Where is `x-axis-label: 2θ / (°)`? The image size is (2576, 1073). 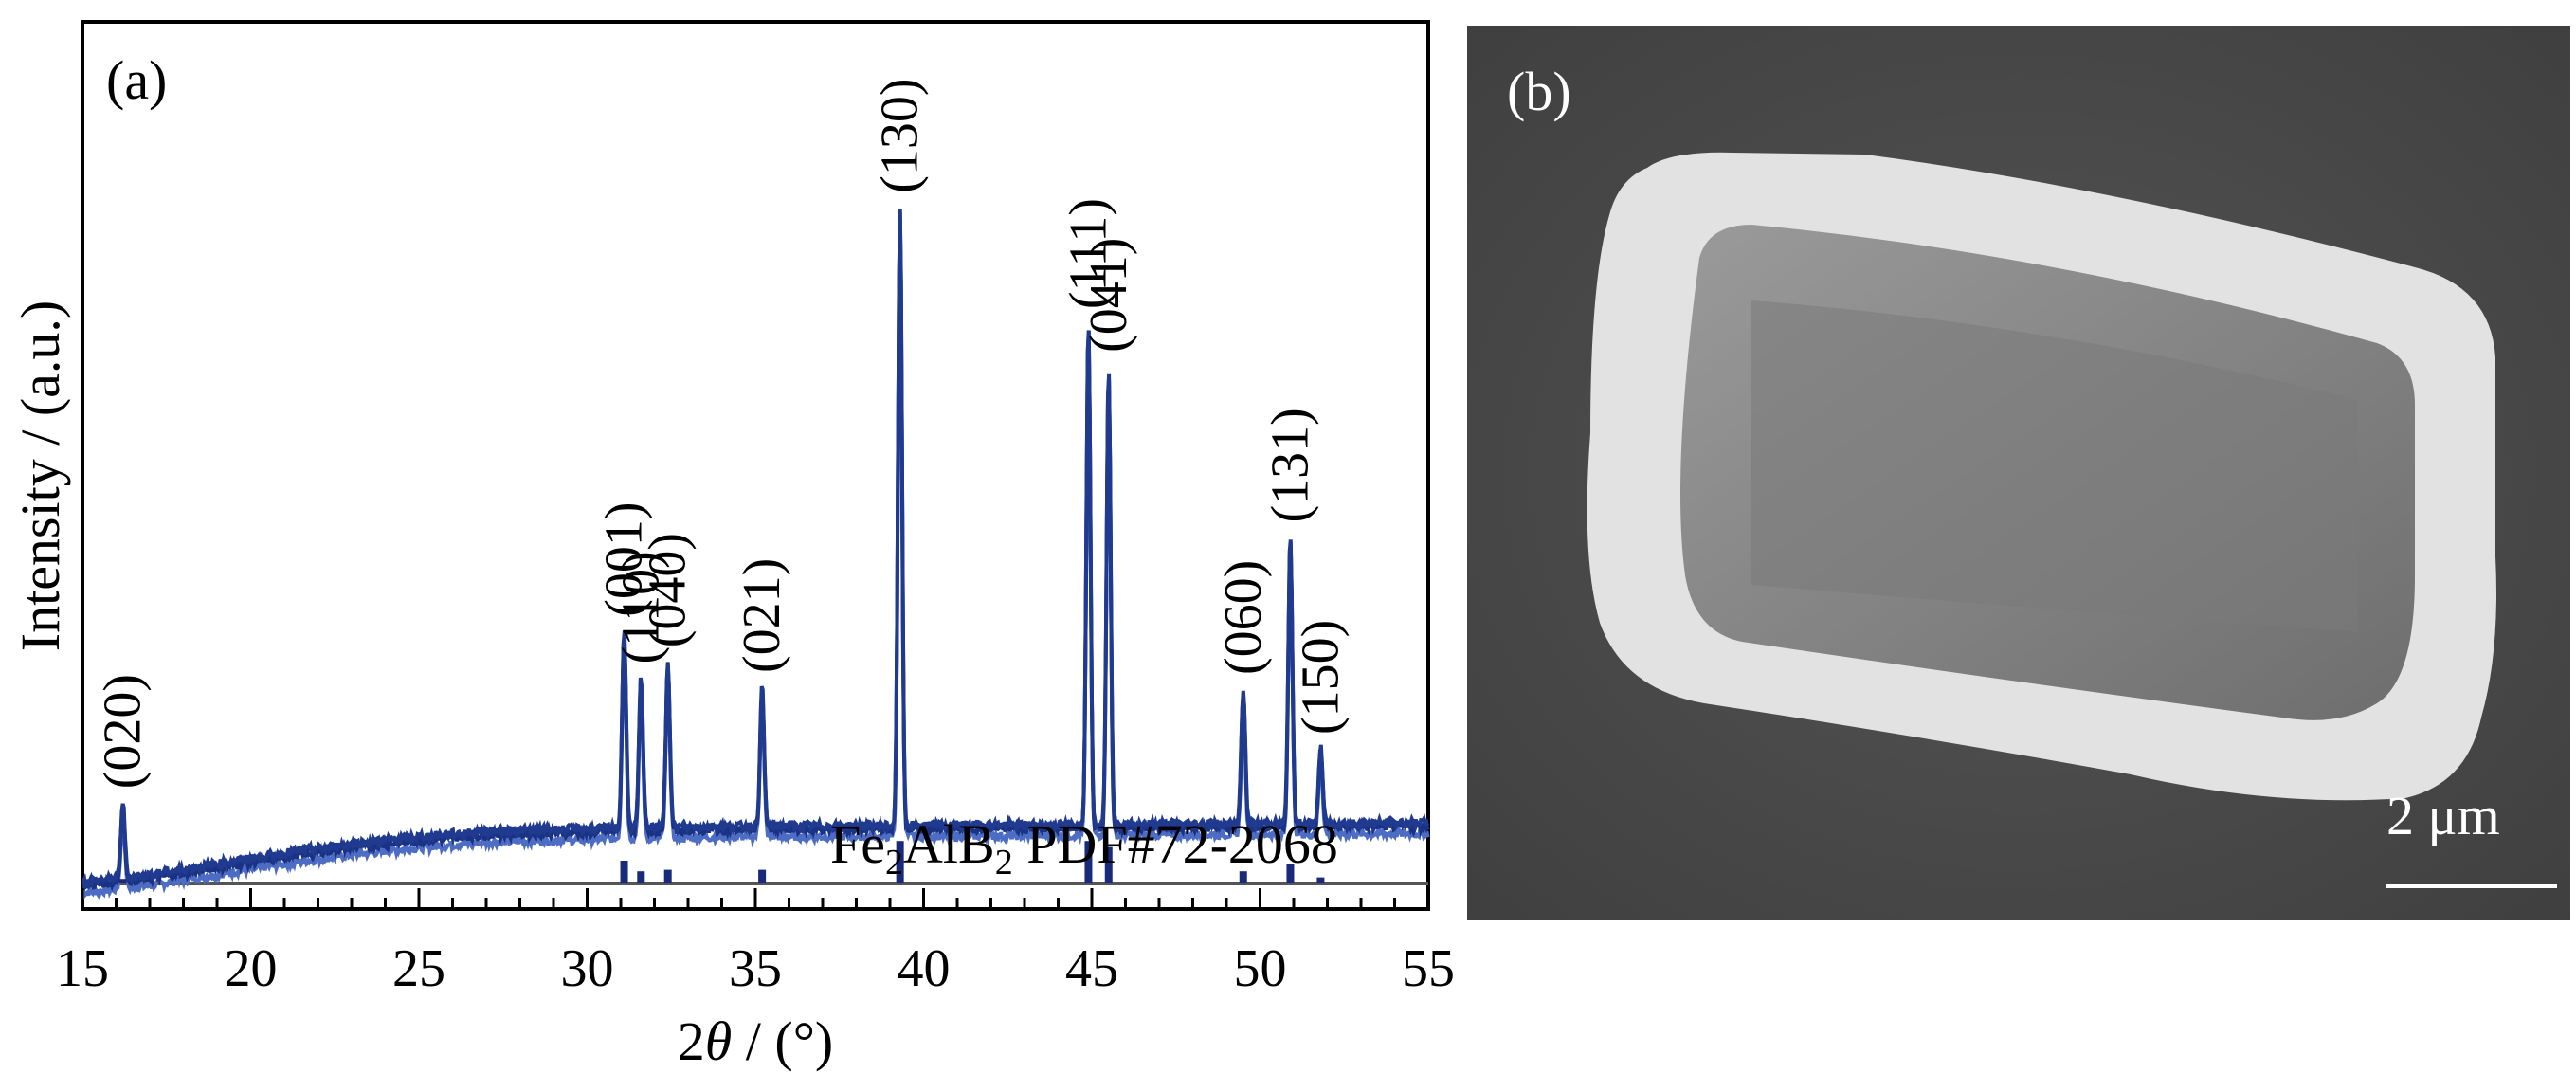
x-axis-label: 2θ / (°) is located at coordinates (755, 1041).